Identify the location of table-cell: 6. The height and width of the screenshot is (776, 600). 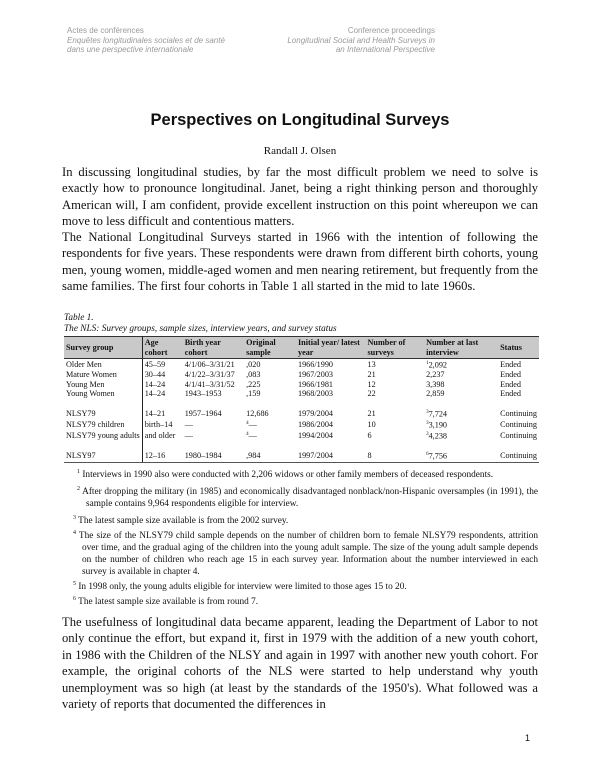
(394, 435).